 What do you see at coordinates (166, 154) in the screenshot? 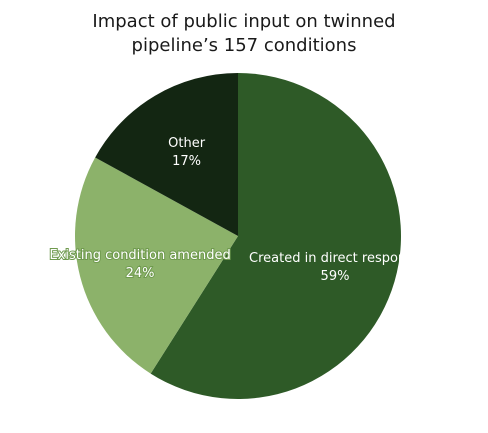
I see `pie-slice-other` at bounding box center [166, 154].